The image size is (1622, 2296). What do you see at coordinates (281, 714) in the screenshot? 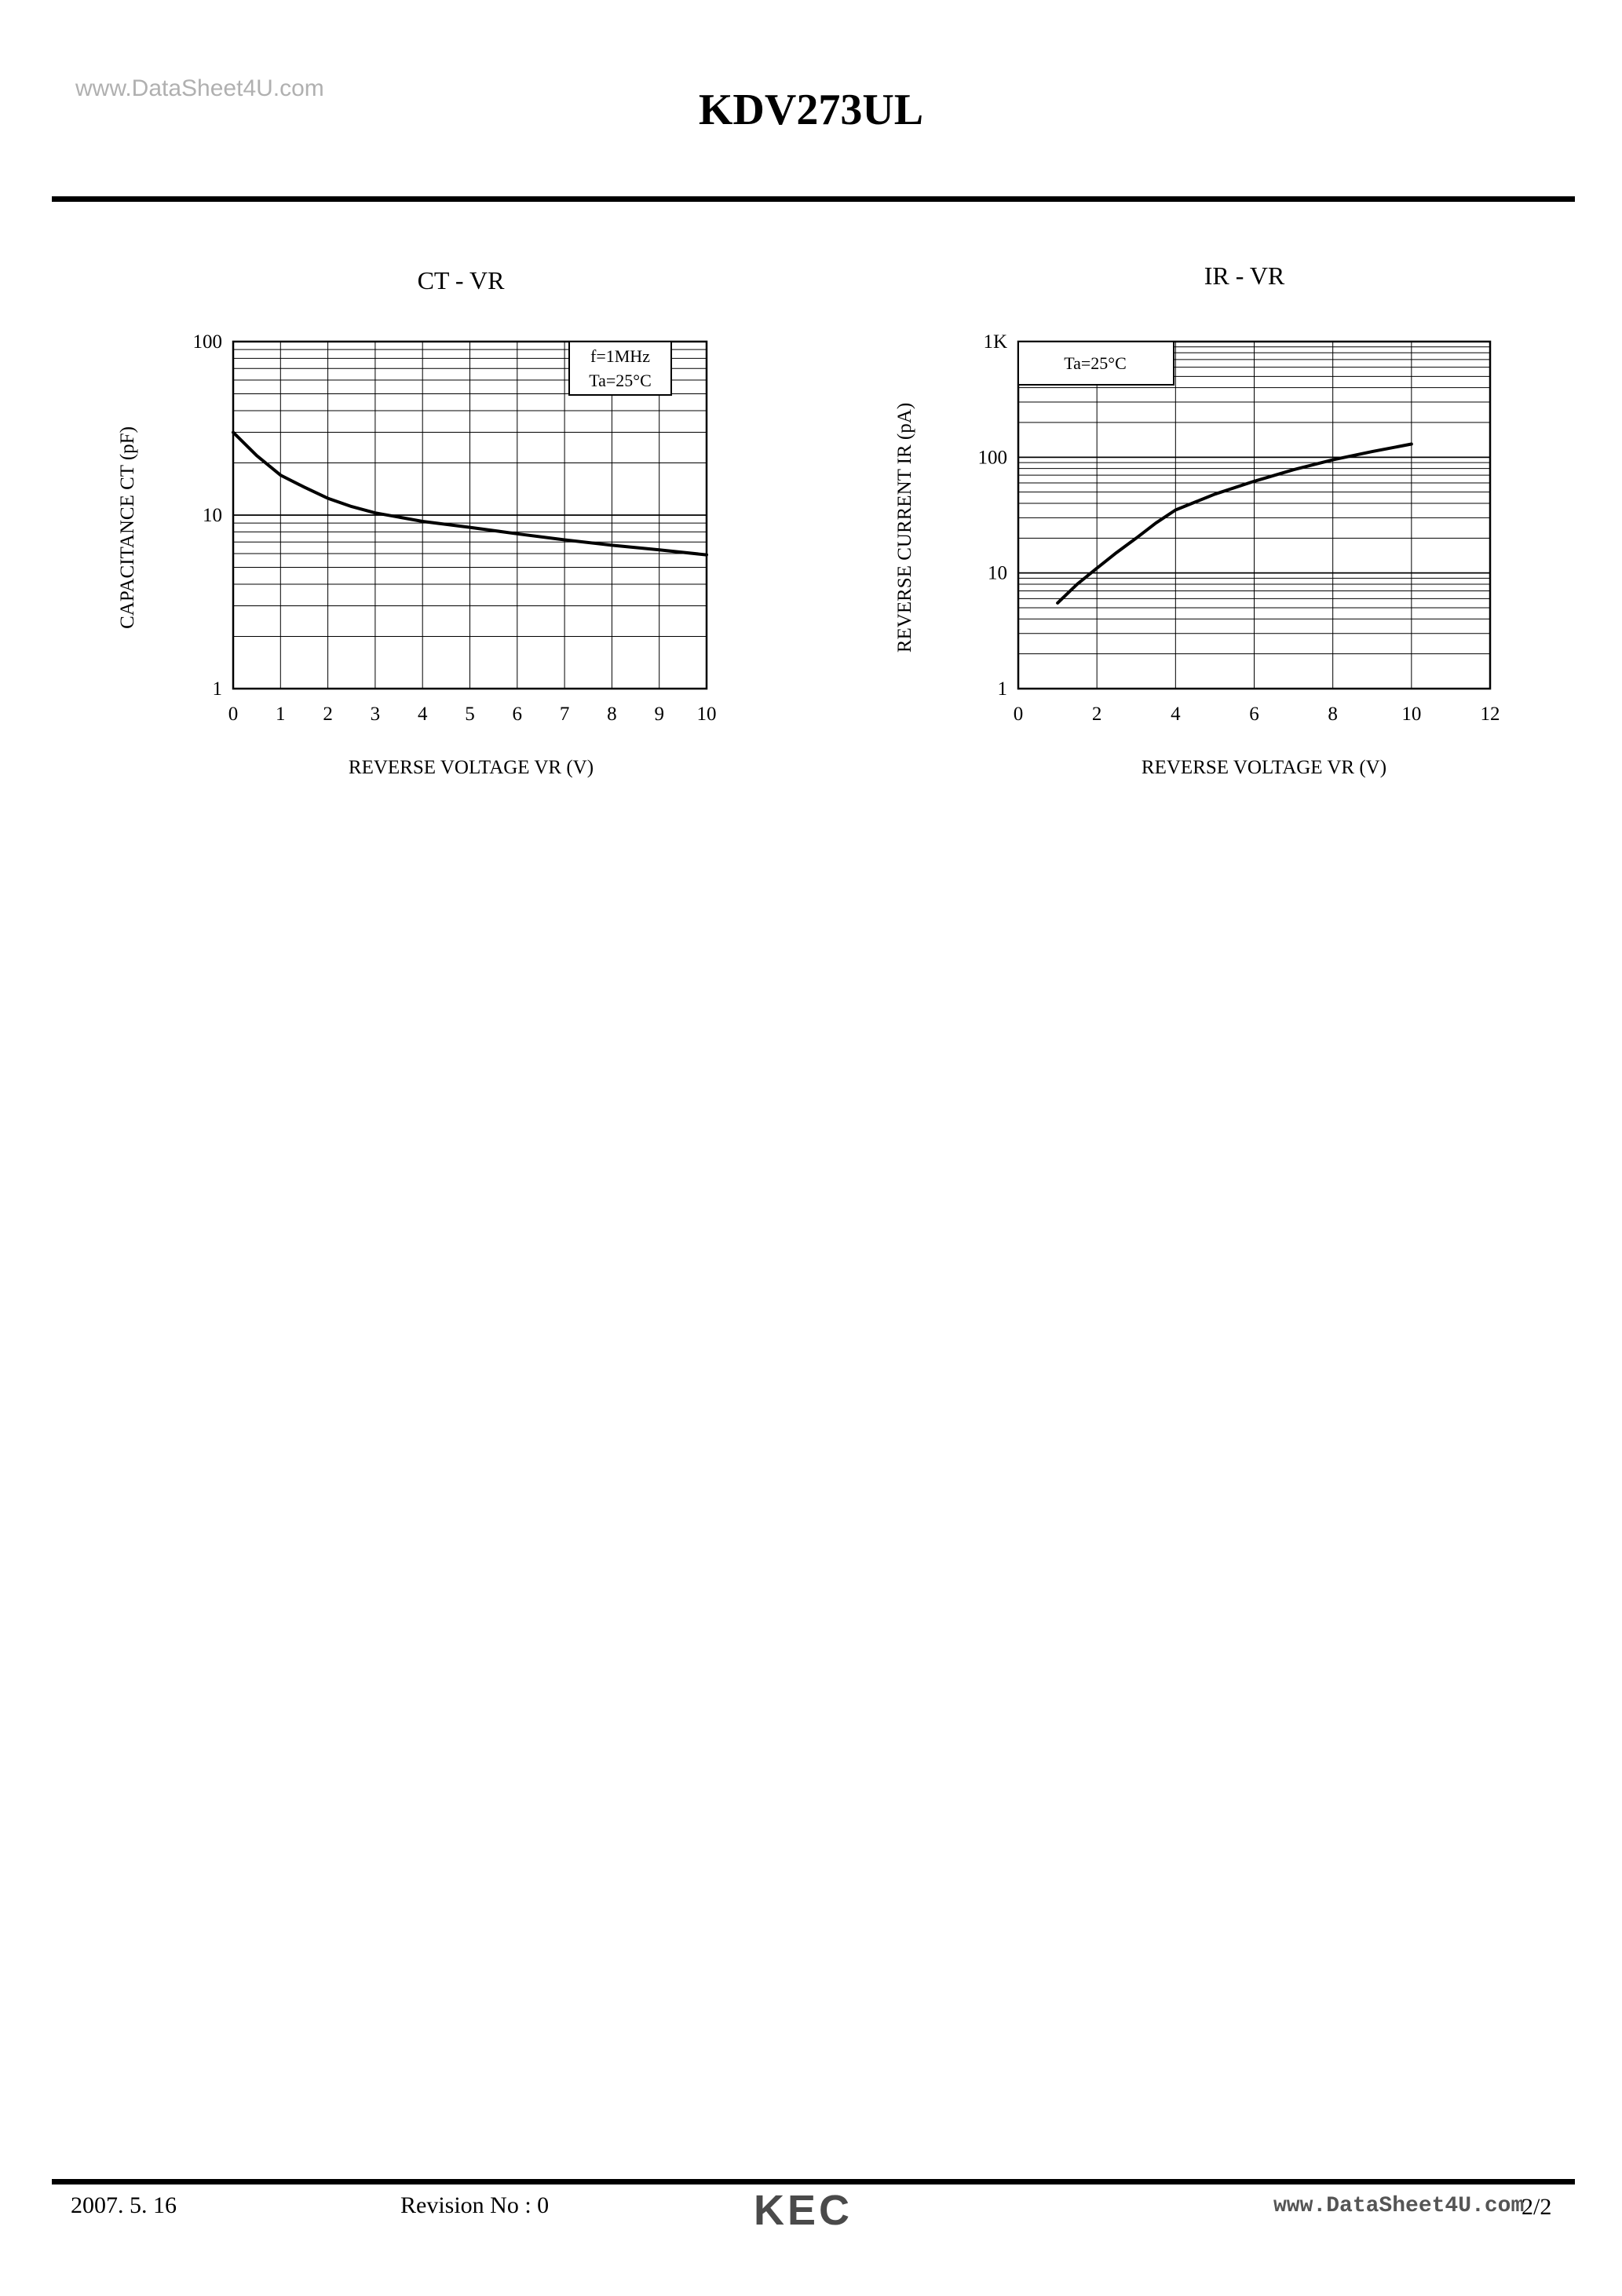
I see `x-tick-label: 1` at bounding box center [281, 714].